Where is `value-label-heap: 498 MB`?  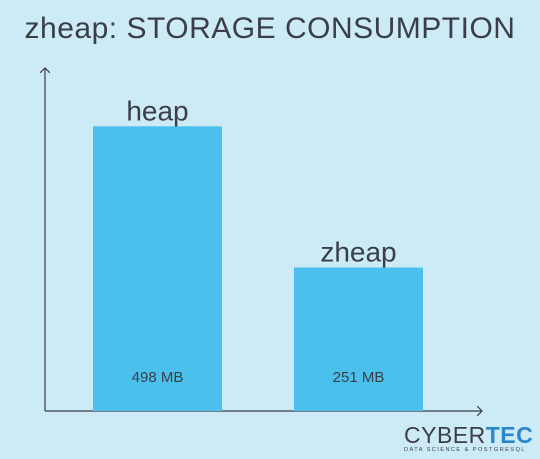 value-label-heap: 498 MB is located at coordinates (158, 377).